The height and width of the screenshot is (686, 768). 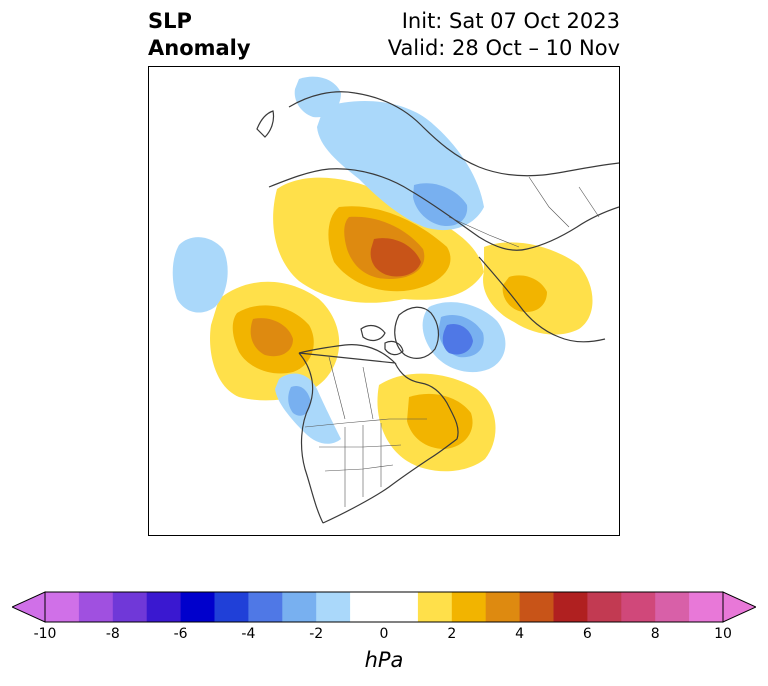 What do you see at coordinates (351, 388) in the screenshot?
I see `border-canada-provinces` at bounding box center [351, 388].